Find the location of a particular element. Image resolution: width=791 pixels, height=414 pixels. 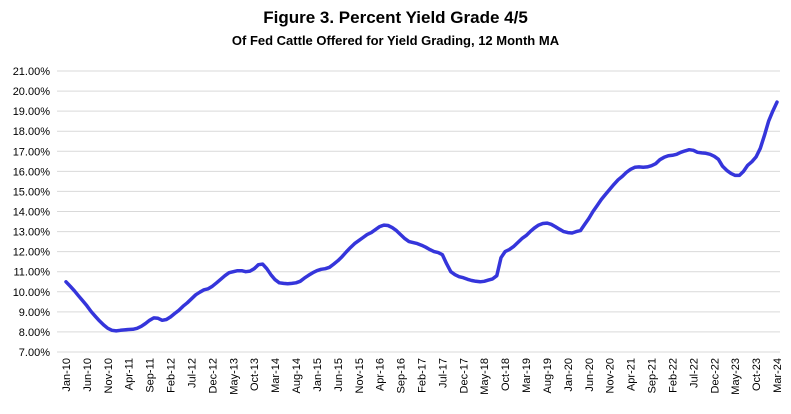

y-axis-tick-label: 21.00% is located at coordinates (32, 72).